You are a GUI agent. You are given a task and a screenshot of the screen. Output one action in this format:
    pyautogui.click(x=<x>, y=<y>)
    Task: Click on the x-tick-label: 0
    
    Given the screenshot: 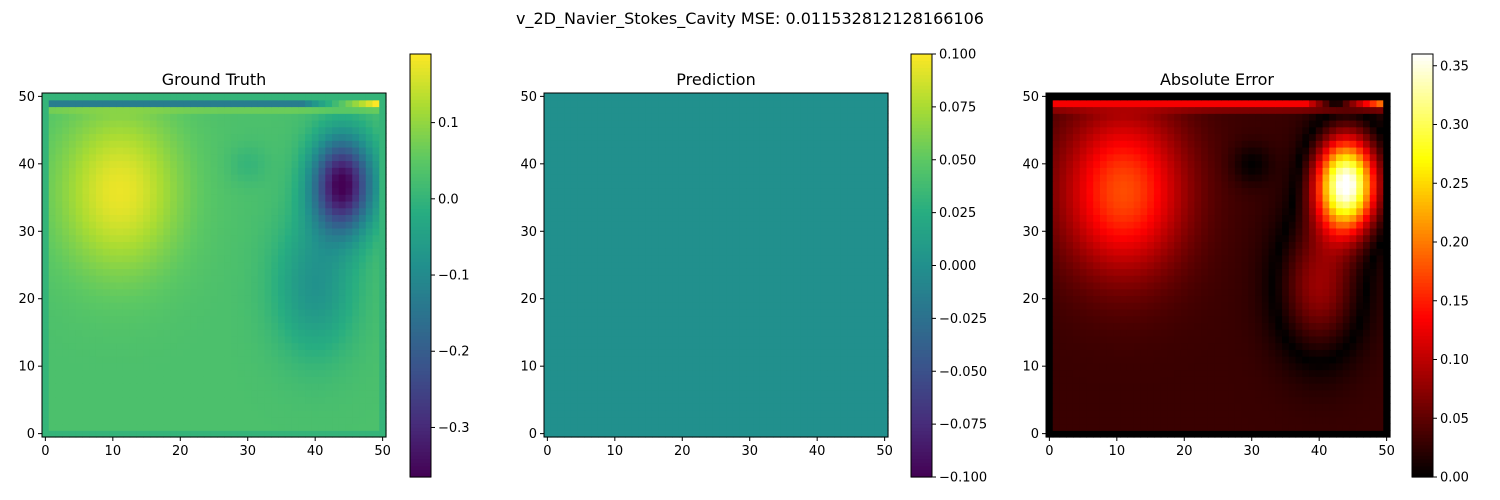 What is the action you would take?
    pyautogui.click(x=45, y=451)
    